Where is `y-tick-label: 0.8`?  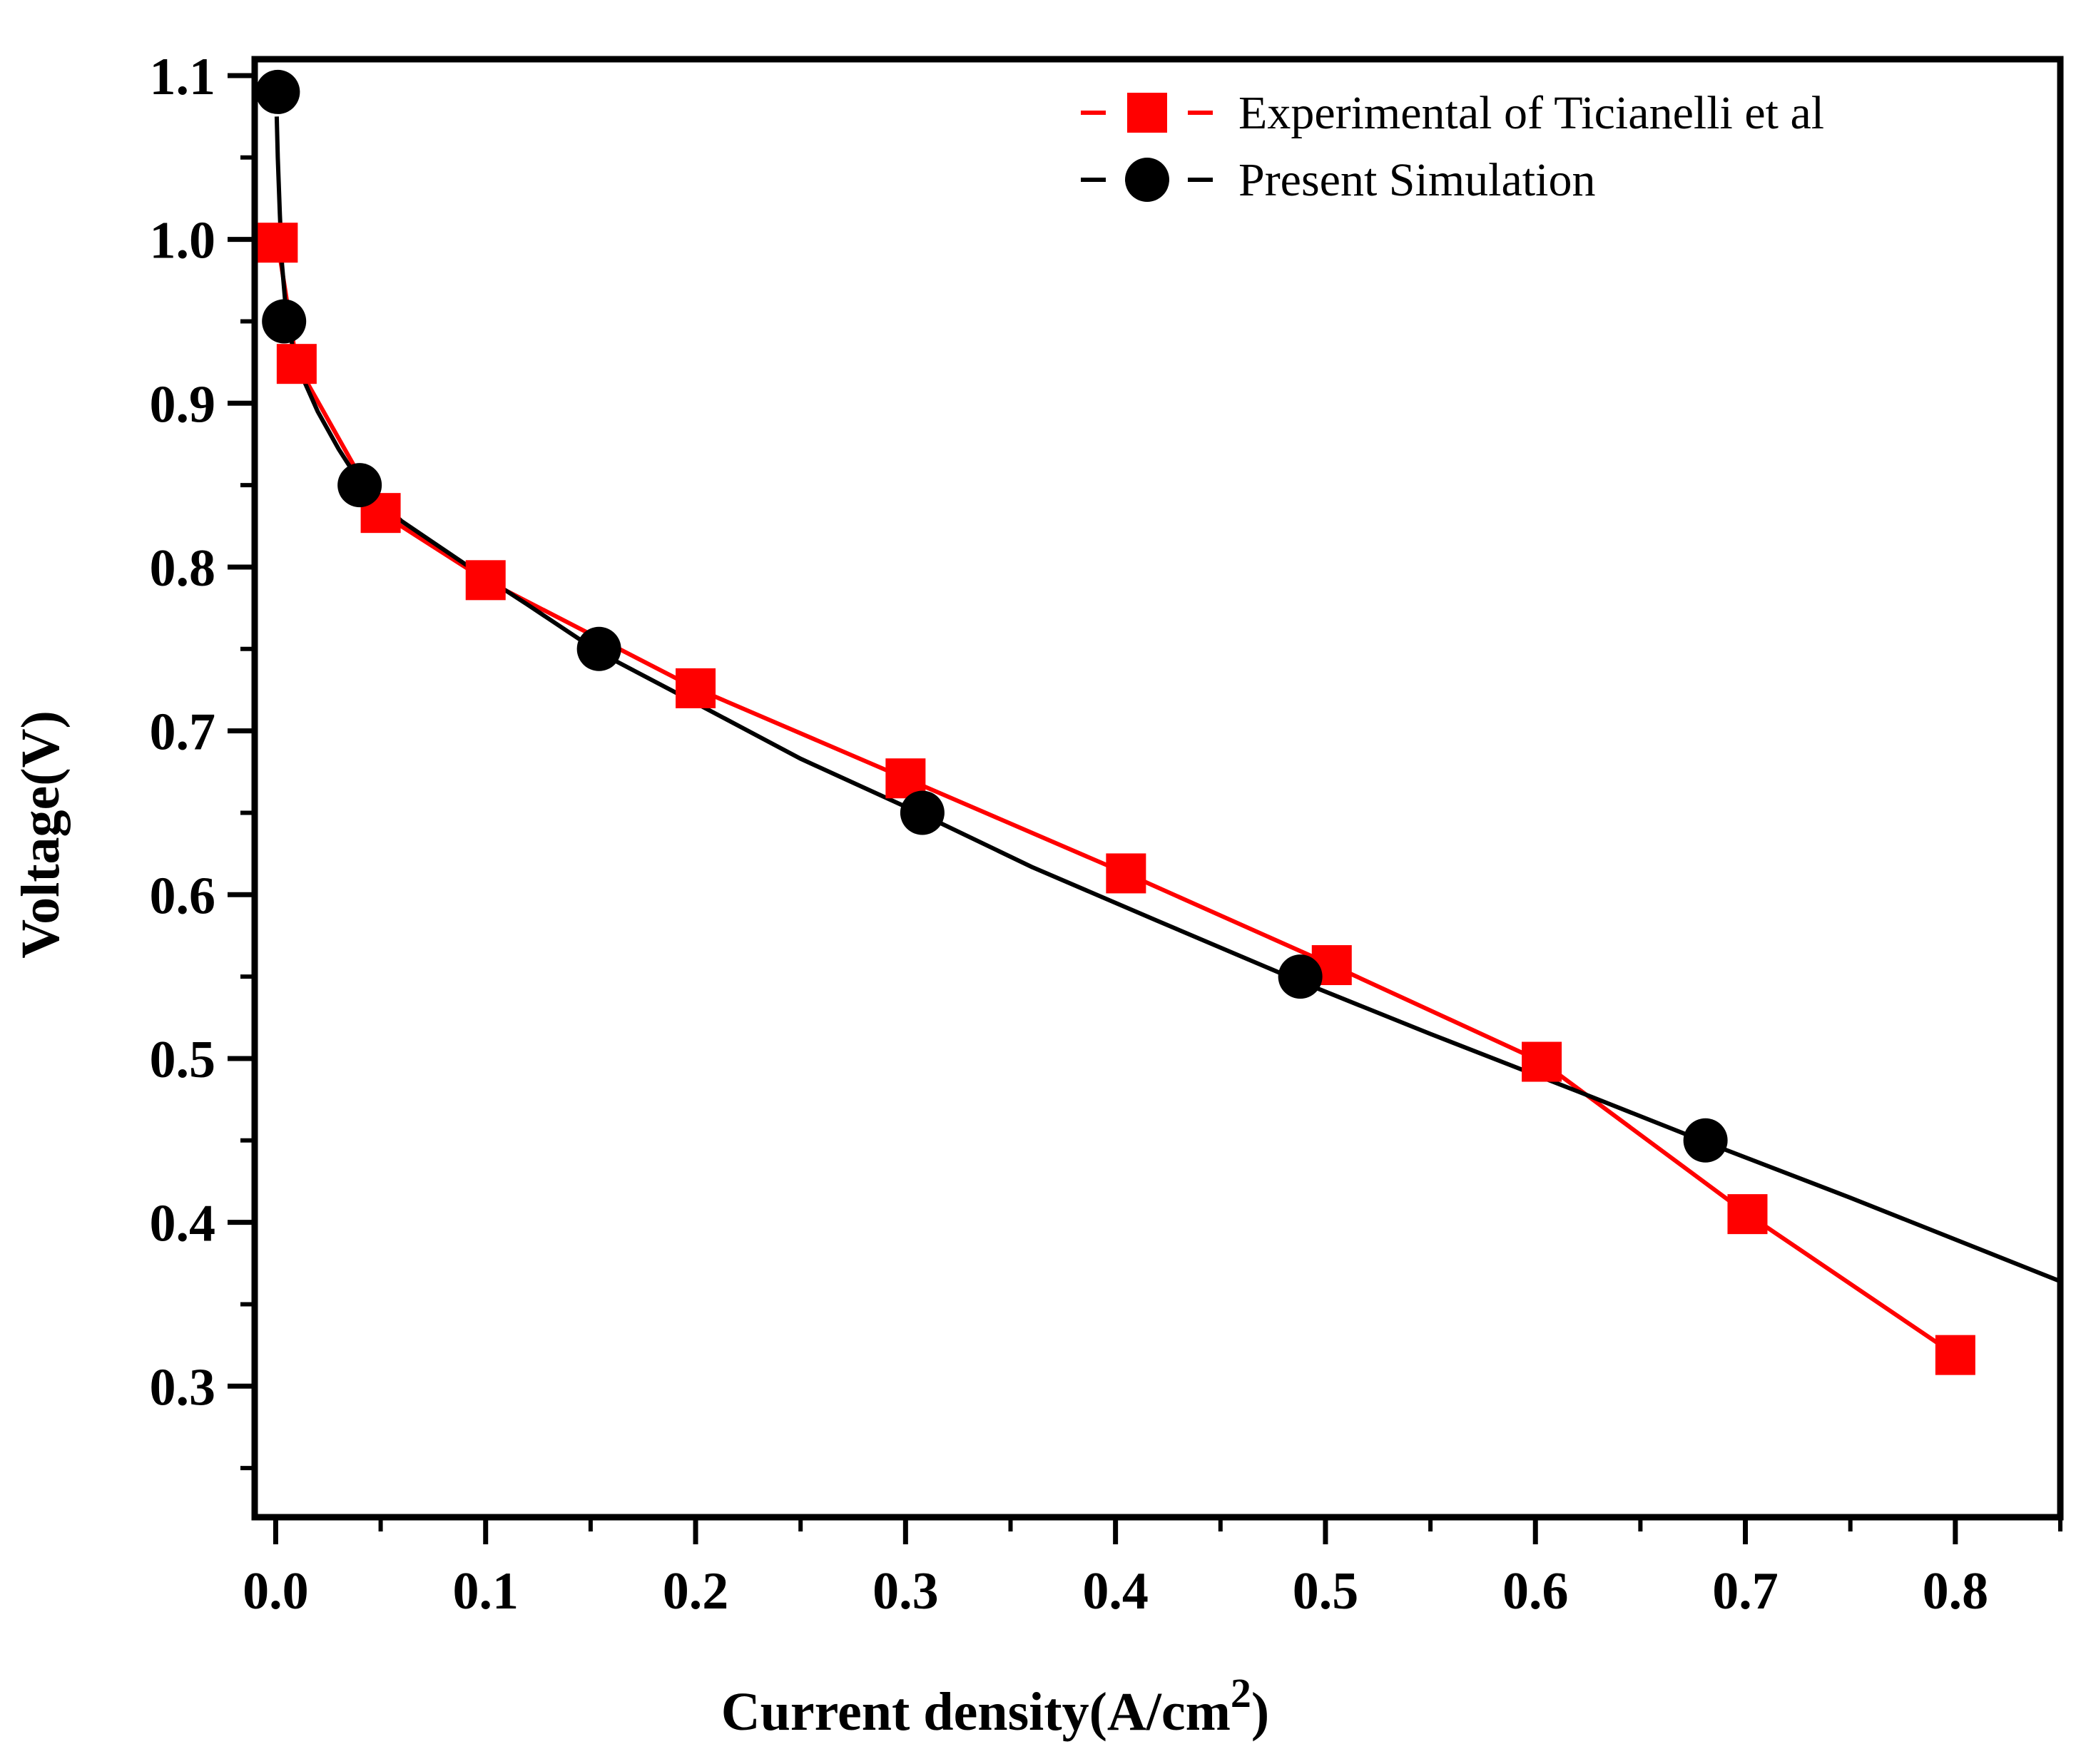 y-tick-label: 0.8 is located at coordinates (183, 568).